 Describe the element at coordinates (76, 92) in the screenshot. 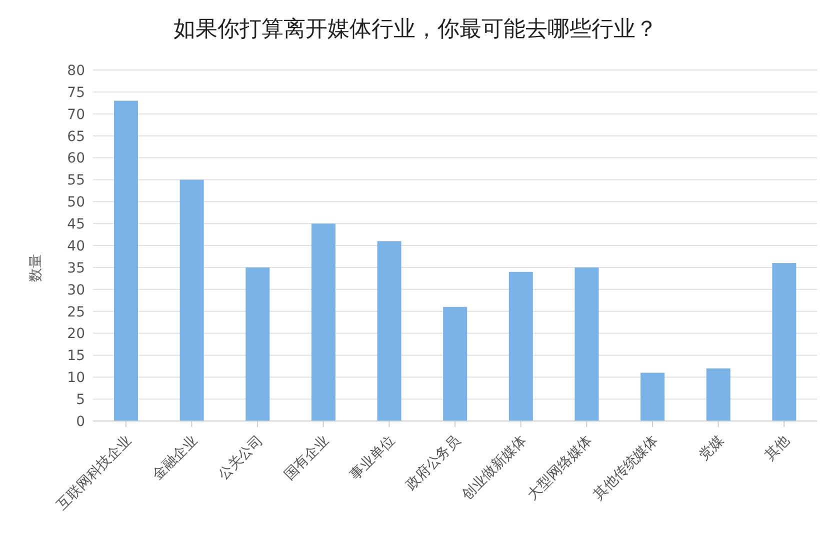

I see `y-tick-label: 75` at that location.